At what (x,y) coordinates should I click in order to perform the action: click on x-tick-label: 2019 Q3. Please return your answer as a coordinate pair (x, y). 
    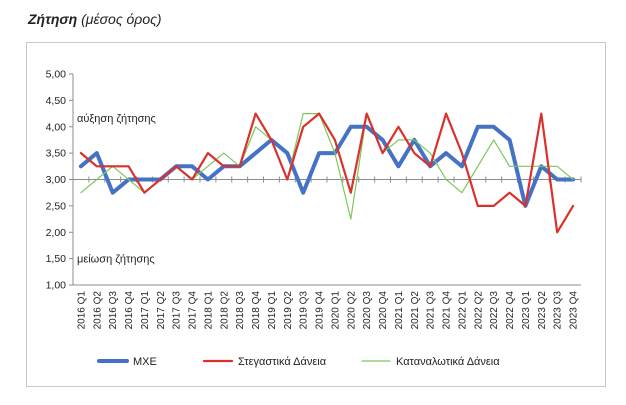
    Looking at the image, I should click on (304, 310).